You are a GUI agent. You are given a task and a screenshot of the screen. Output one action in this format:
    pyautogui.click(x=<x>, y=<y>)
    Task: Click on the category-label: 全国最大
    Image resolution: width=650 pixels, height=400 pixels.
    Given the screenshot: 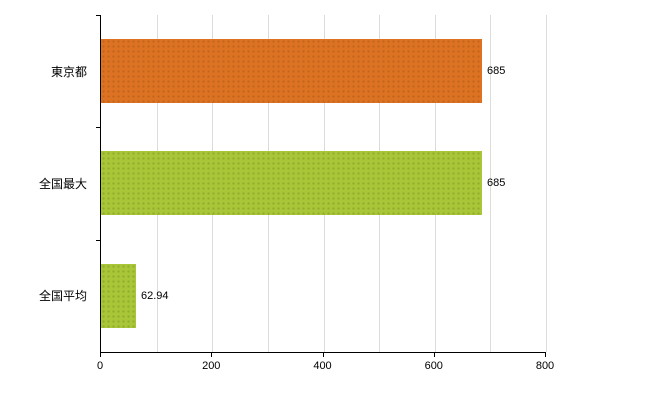 What is the action you would take?
    pyautogui.click(x=62, y=183)
    